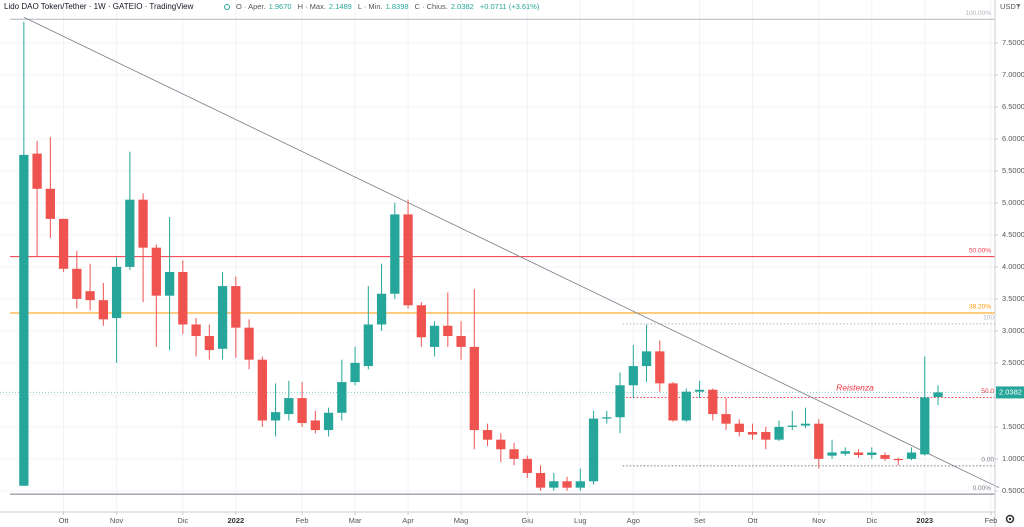  I want to click on y-tick-label: 2.5000, so click(1013, 362).